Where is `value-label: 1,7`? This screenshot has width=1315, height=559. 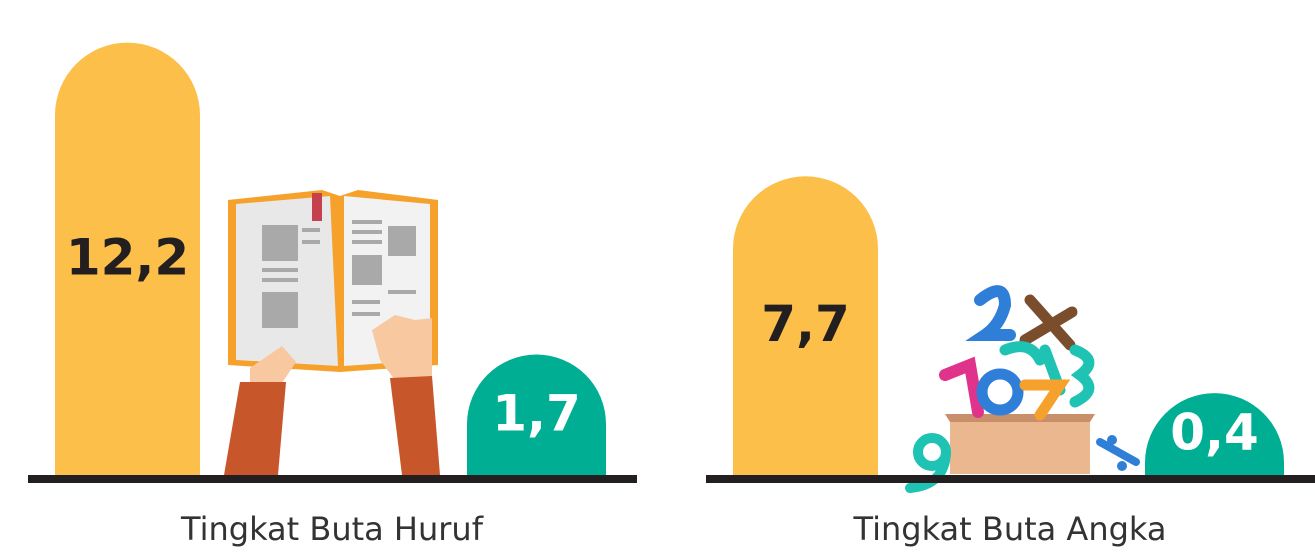 value-label: 1,7 is located at coordinates (536, 413).